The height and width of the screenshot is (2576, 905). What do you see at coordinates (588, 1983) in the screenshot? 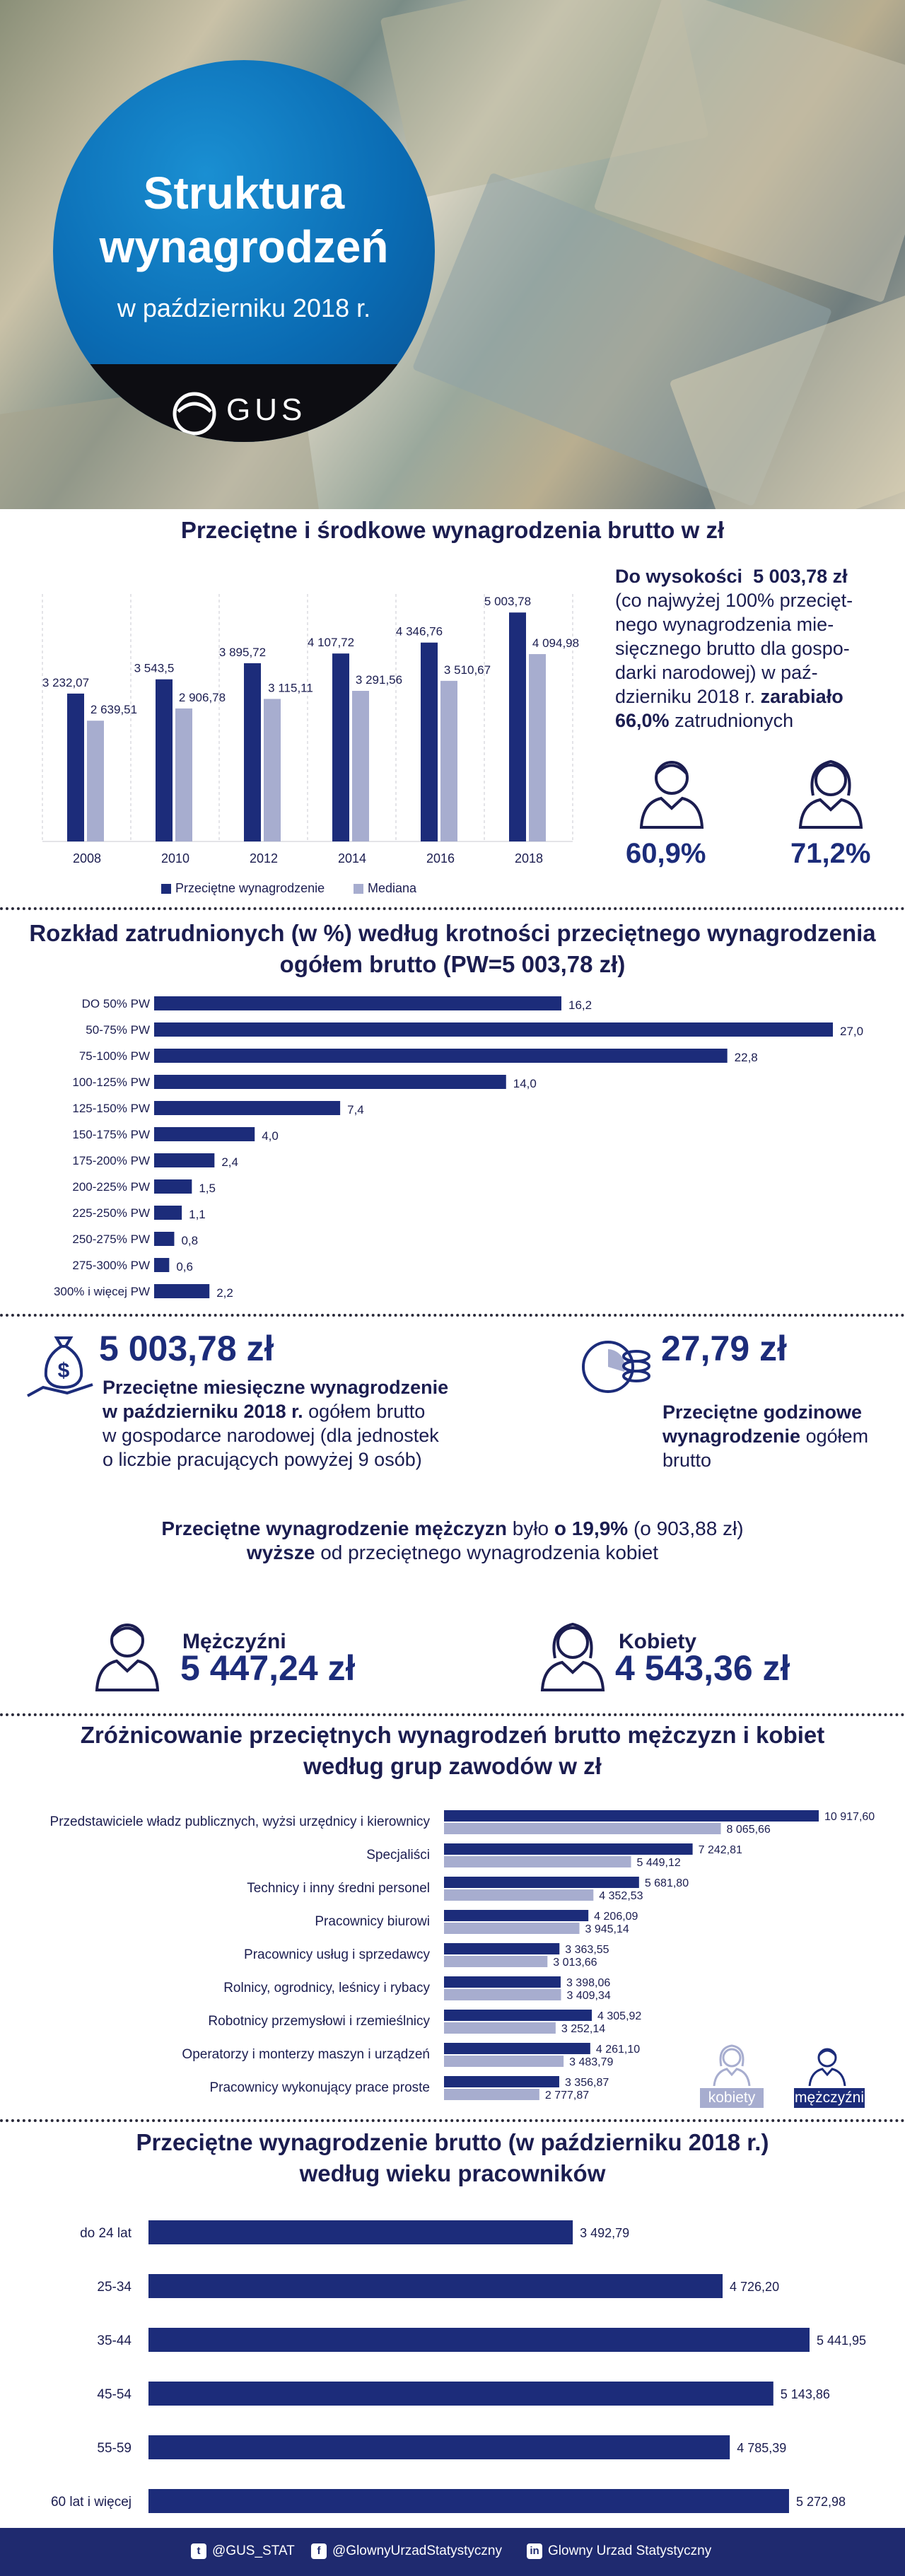
I see `data-label-men: 3 398,06` at bounding box center [588, 1983].